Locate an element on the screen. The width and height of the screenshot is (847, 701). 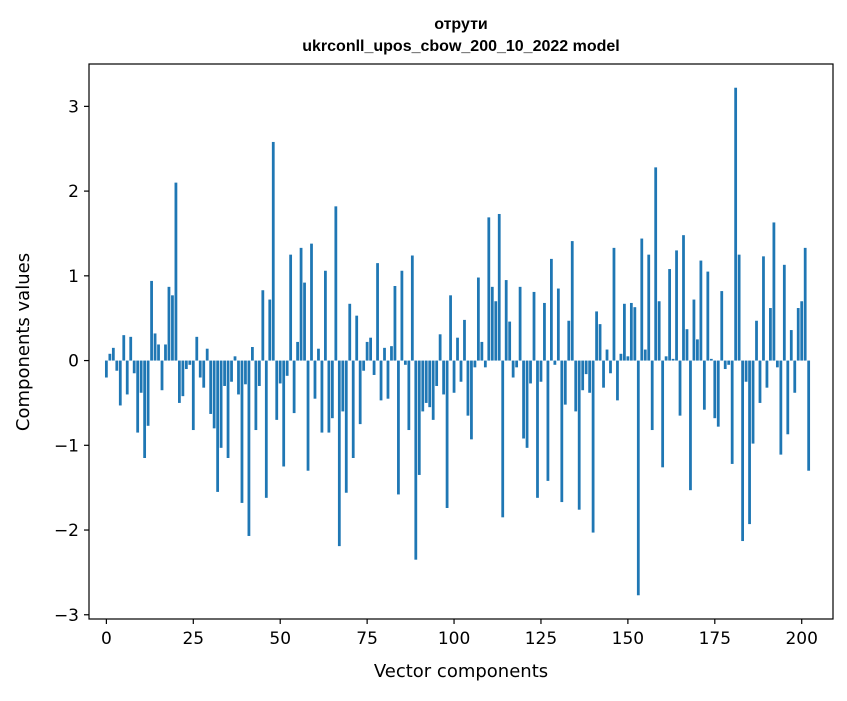
y-tick-label--1: −1 is located at coordinates (66, 446).